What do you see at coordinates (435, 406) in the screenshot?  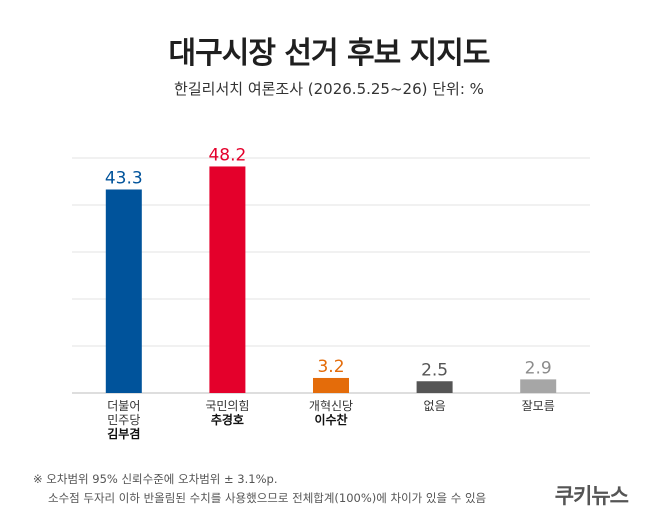 I see `tick-label-party: 없음` at bounding box center [435, 406].